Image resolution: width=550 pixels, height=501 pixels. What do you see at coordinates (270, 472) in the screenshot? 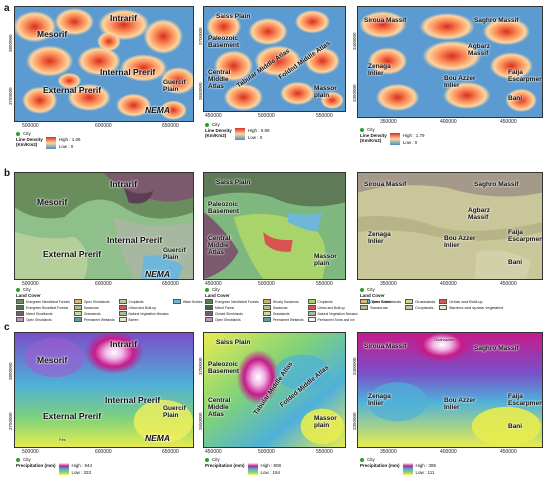
I see `legend-low: Low : 194` at bounding box center [270, 472].